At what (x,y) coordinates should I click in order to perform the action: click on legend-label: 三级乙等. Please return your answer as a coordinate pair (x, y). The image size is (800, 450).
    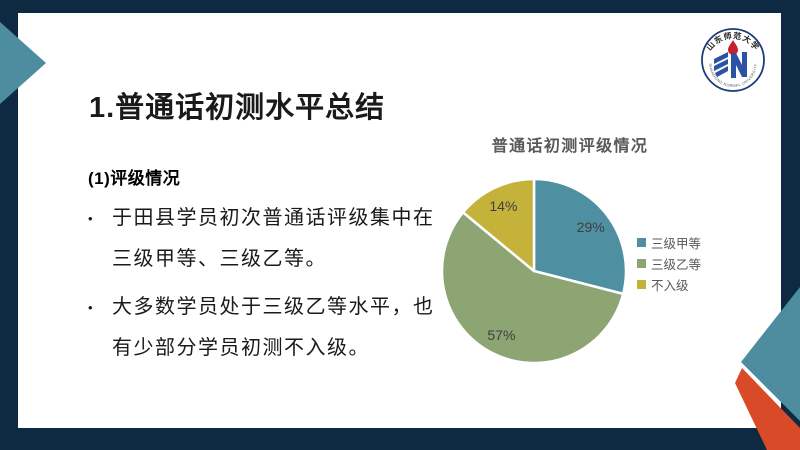
    Looking at the image, I should click on (676, 265).